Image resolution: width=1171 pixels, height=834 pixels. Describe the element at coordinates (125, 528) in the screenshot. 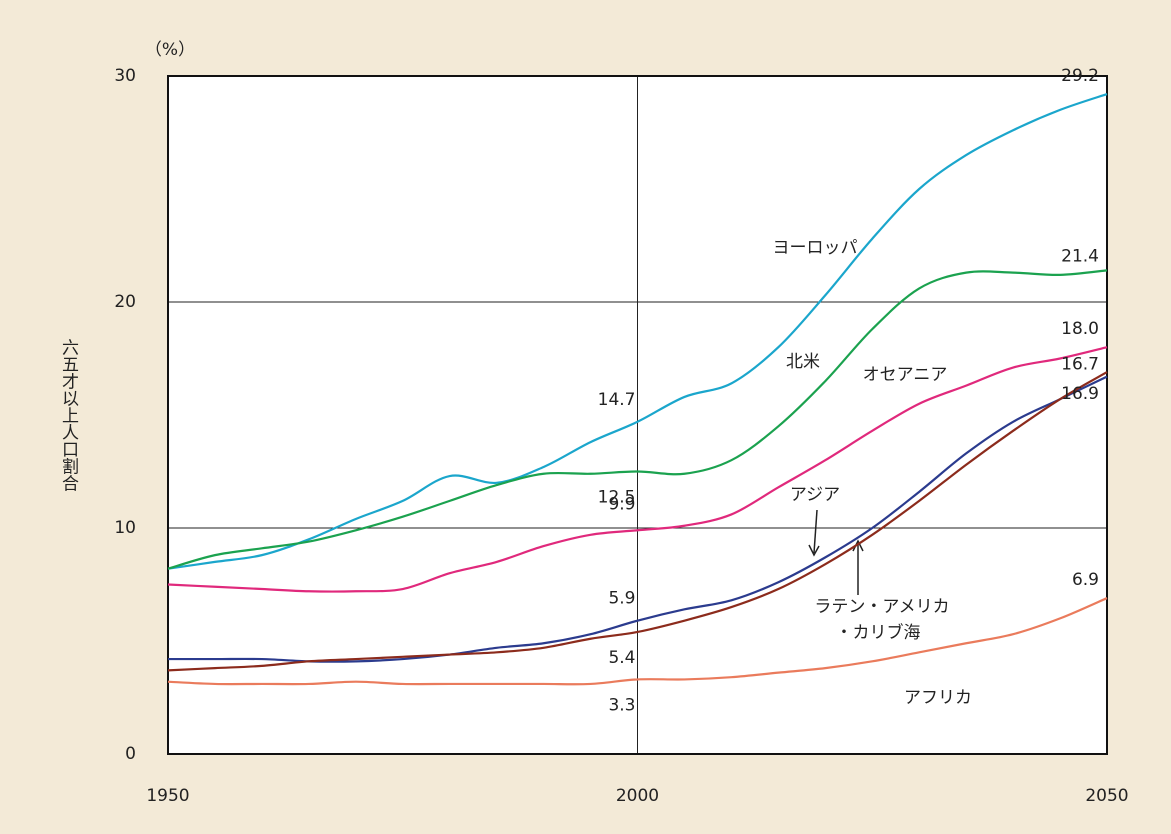

I see `y-tick-label: 10` at that location.